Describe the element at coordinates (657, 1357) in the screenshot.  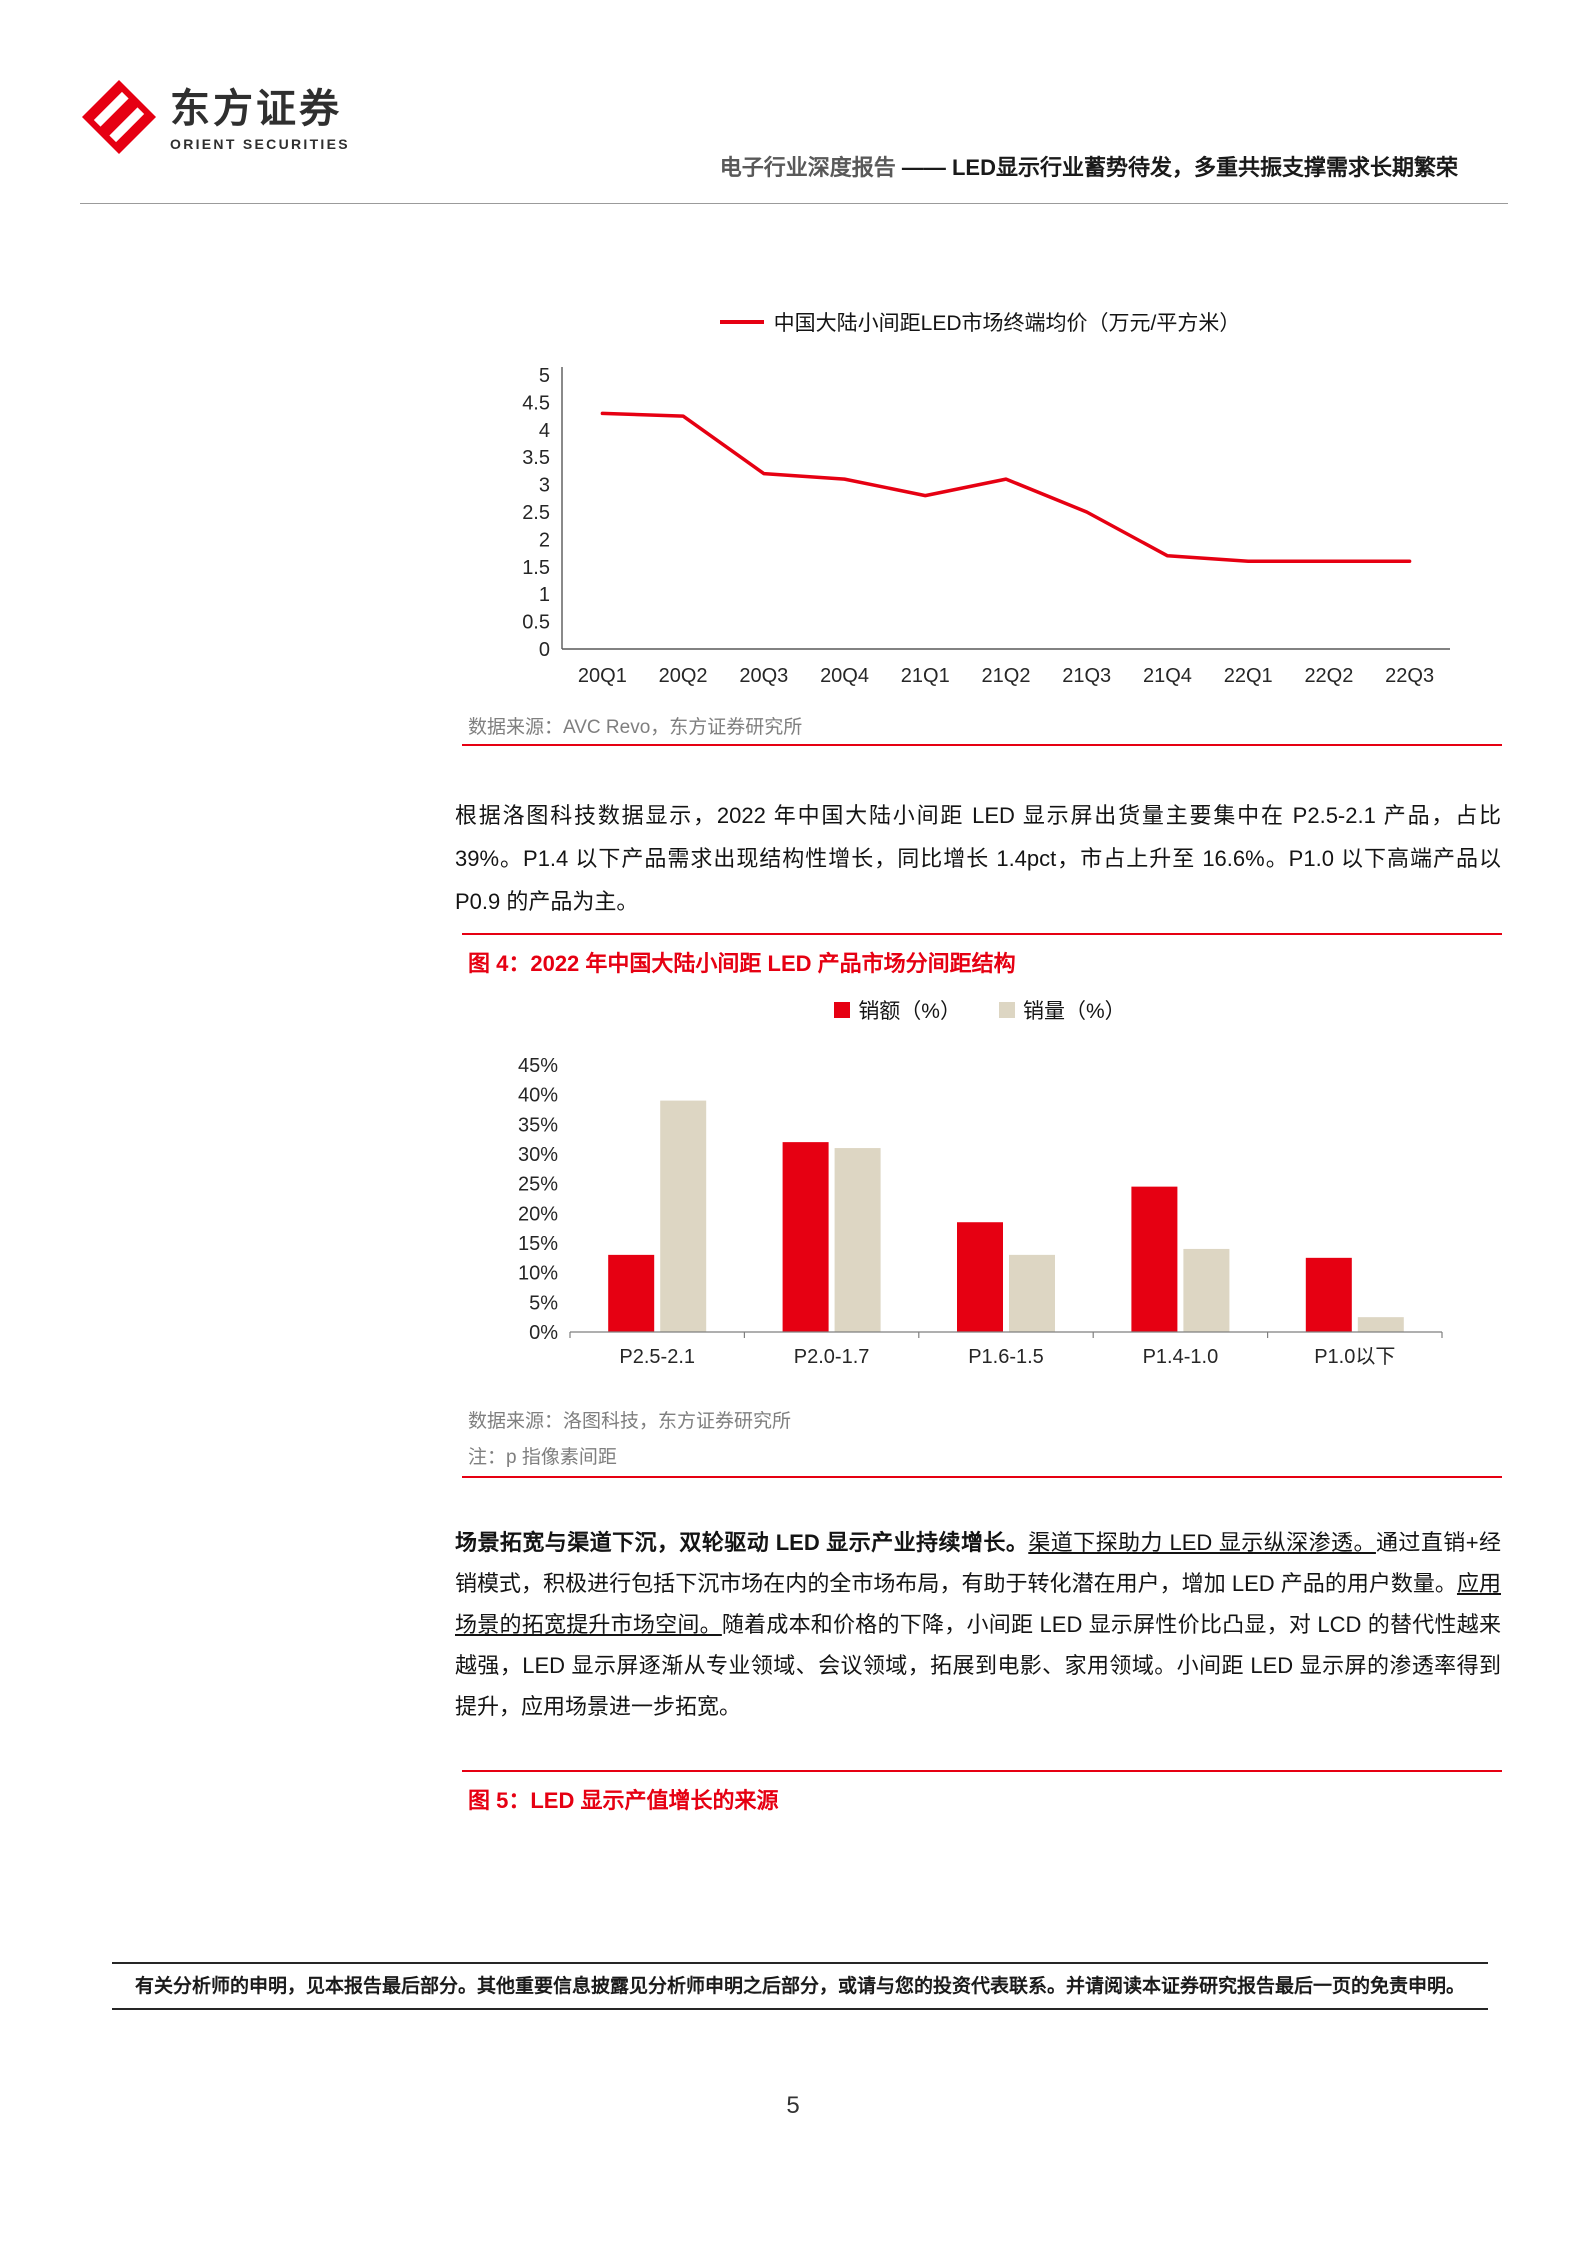
I see `svg-text: P2.5-2.1` at that location.